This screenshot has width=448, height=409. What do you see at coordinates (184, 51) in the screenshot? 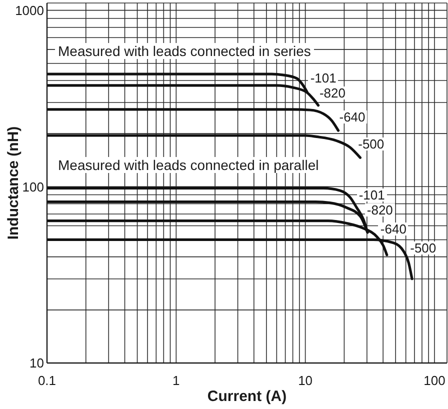
I see `annotation: Measured with leads connected in series` at bounding box center [184, 51].